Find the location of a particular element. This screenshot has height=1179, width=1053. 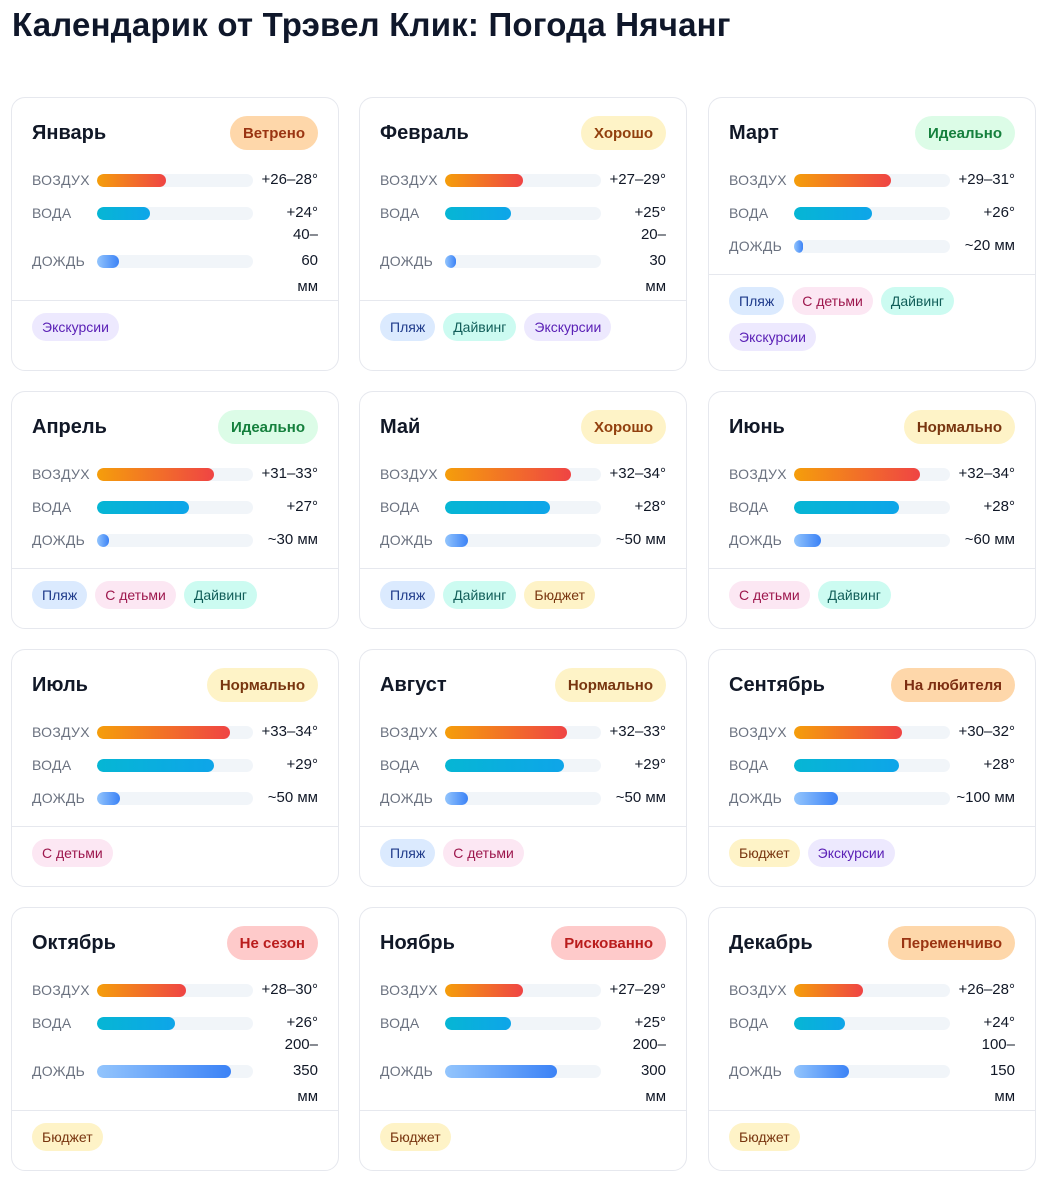

month-name: Декабрь is located at coordinates (771, 942).